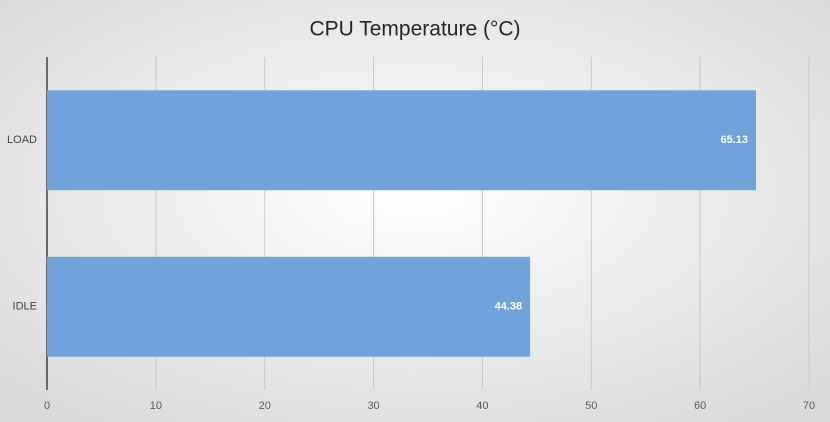 The height and width of the screenshot is (422, 830). What do you see at coordinates (265, 406) in the screenshot?
I see `x-tick-label: 20` at bounding box center [265, 406].